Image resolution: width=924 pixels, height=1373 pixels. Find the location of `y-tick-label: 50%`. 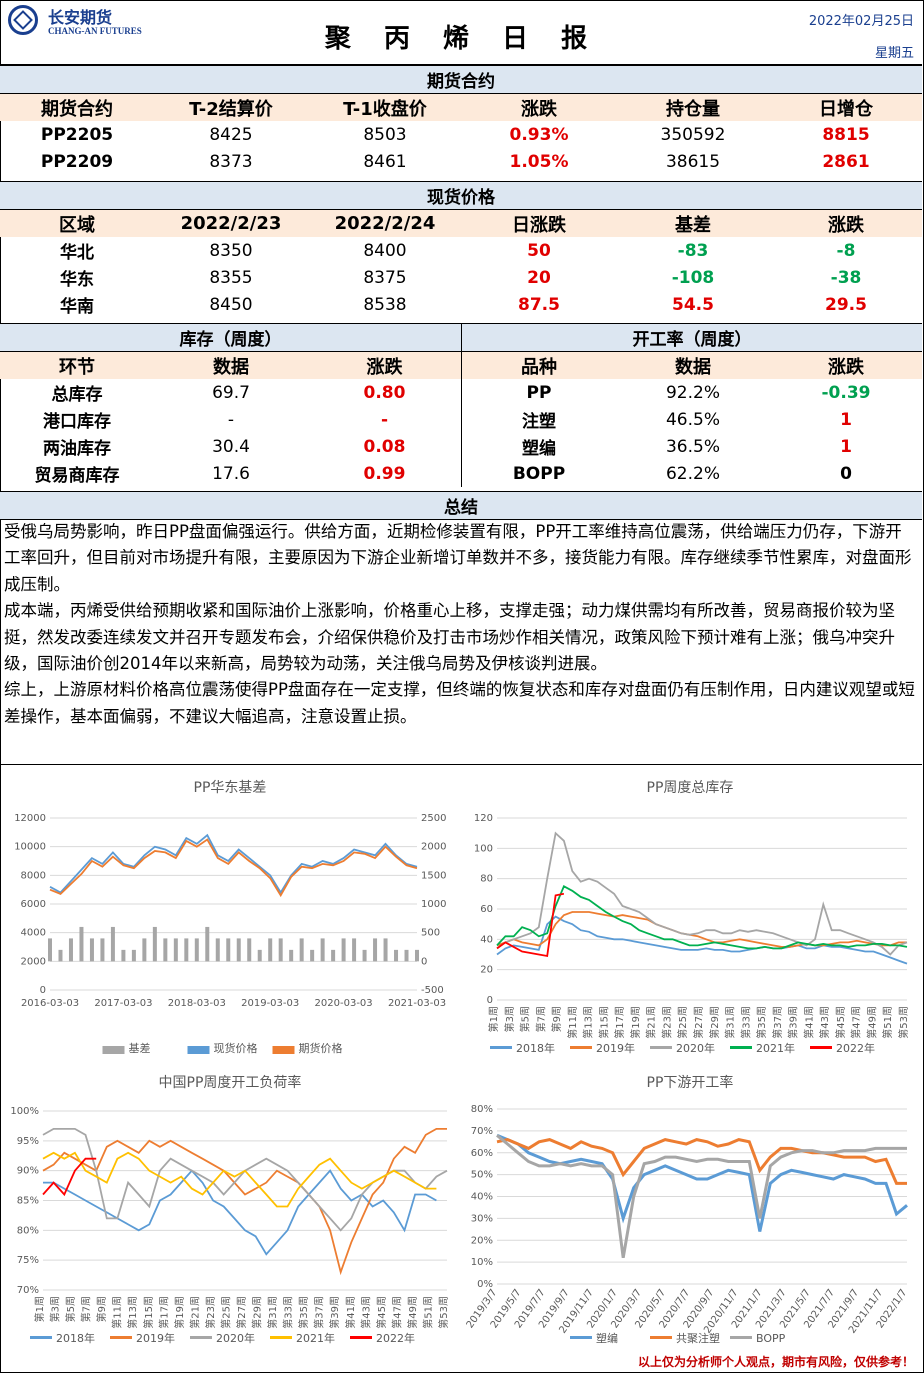

y-tick-label: 50% is located at coordinates (482, 1175).